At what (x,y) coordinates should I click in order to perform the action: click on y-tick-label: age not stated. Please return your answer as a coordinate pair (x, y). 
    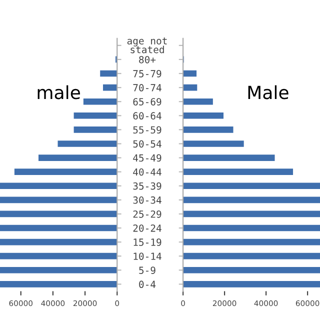
    Looking at the image, I should click on (147, 46).